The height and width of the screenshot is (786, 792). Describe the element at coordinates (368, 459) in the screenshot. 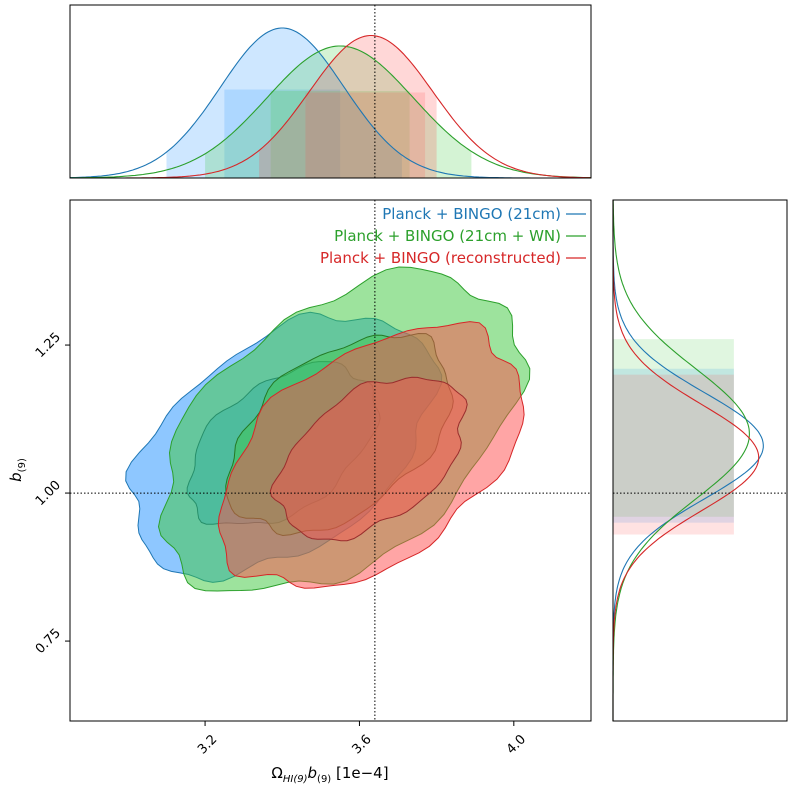

I see `contour-68-reconstructed` at that location.